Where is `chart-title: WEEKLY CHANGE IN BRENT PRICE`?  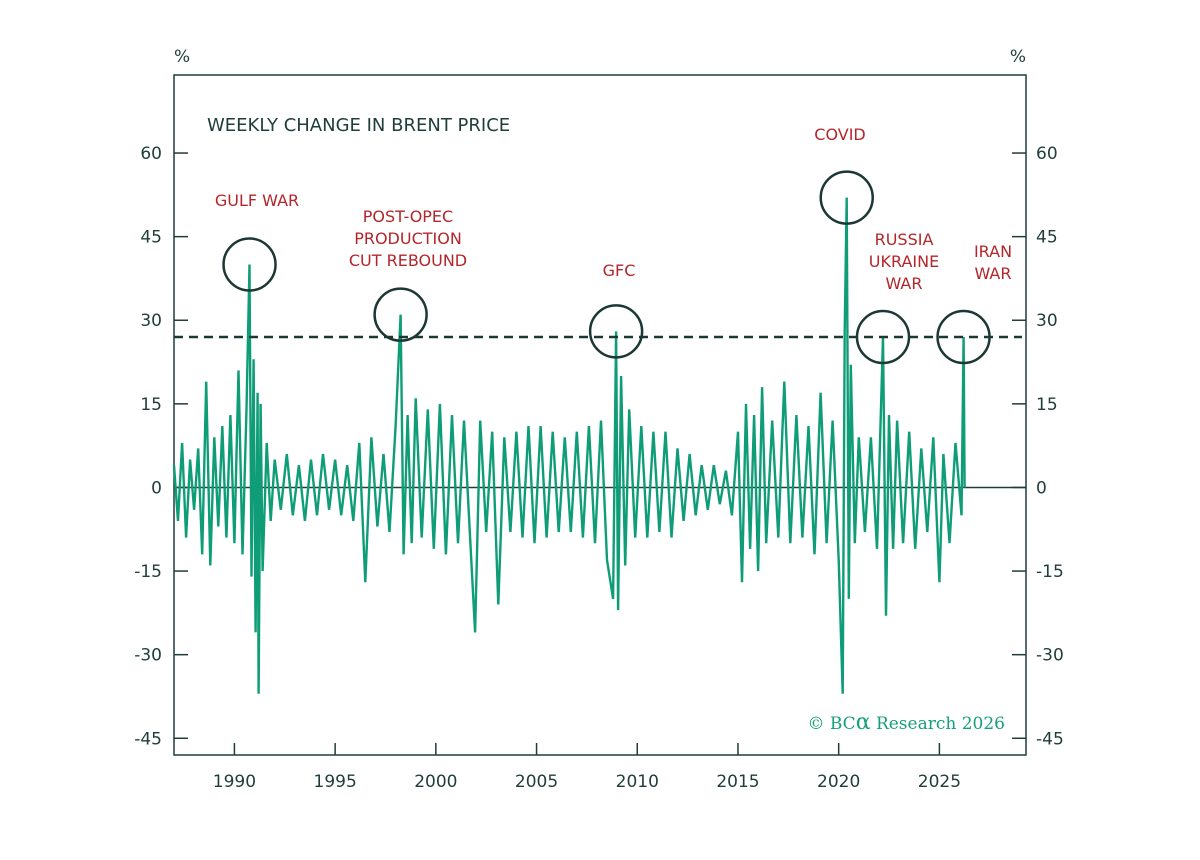 chart-title: WEEKLY CHANGE IN BRENT PRICE is located at coordinates (358, 125).